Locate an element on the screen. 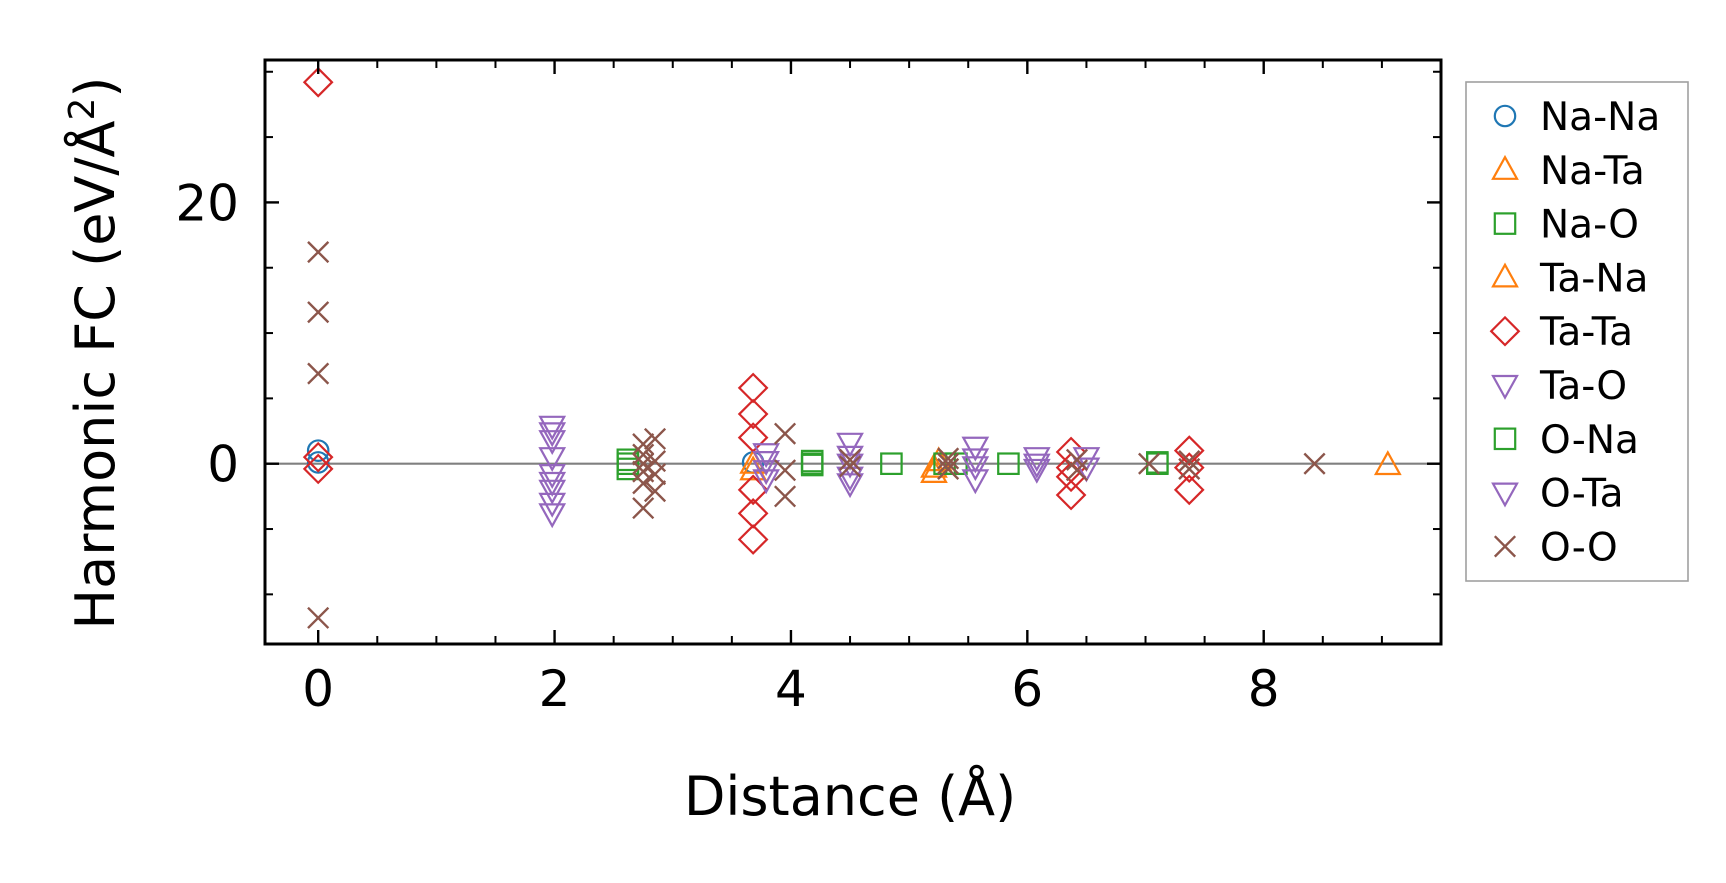  y-axis-label: Harmonic FC (eV/Å2) is located at coordinates (94, 353).